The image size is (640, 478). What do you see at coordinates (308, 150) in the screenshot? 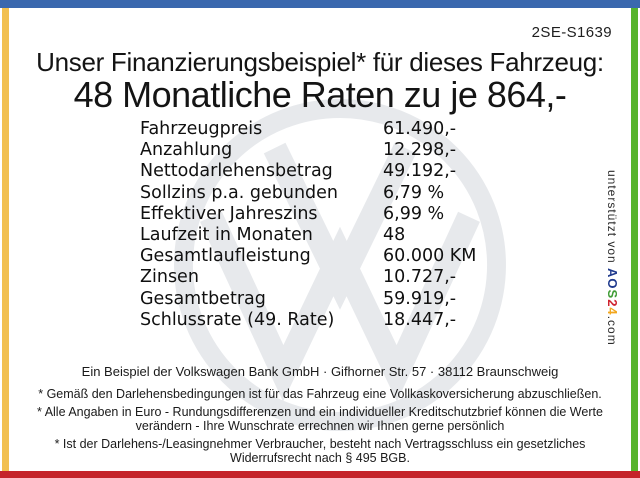
I see `table-row: Anzahlung 12.298,-` at bounding box center [308, 150].